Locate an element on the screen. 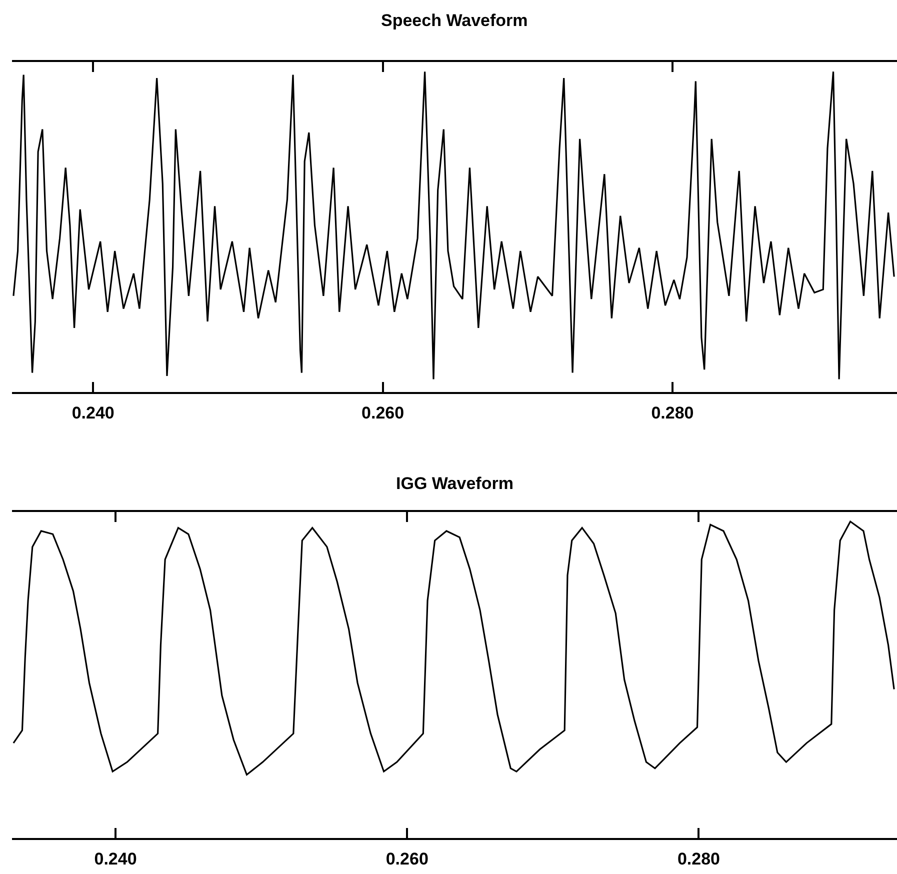  chart-title: Speech Waveform is located at coordinates (454, 20).